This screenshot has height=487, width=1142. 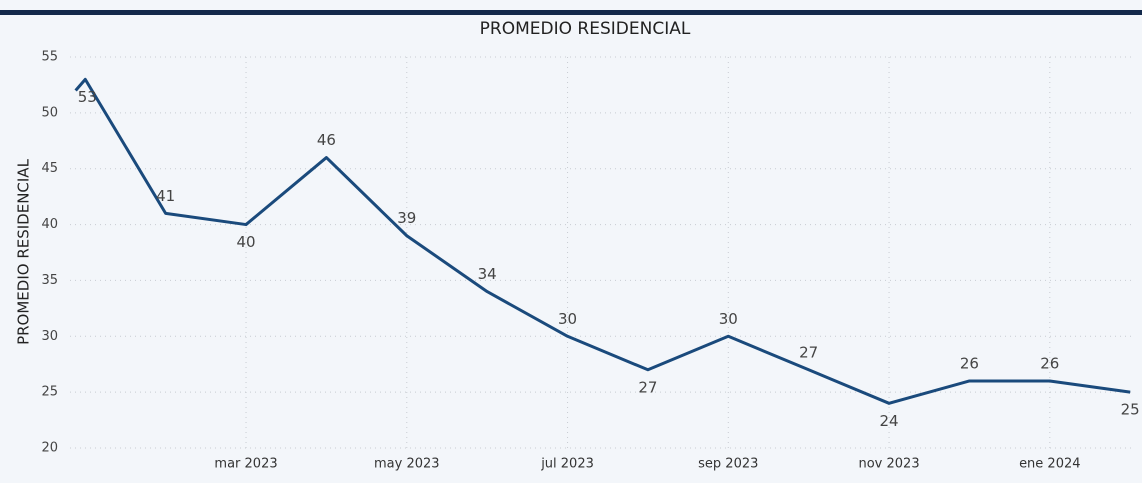 I want to click on y-tick-label: 20, so click(x=49, y=448).